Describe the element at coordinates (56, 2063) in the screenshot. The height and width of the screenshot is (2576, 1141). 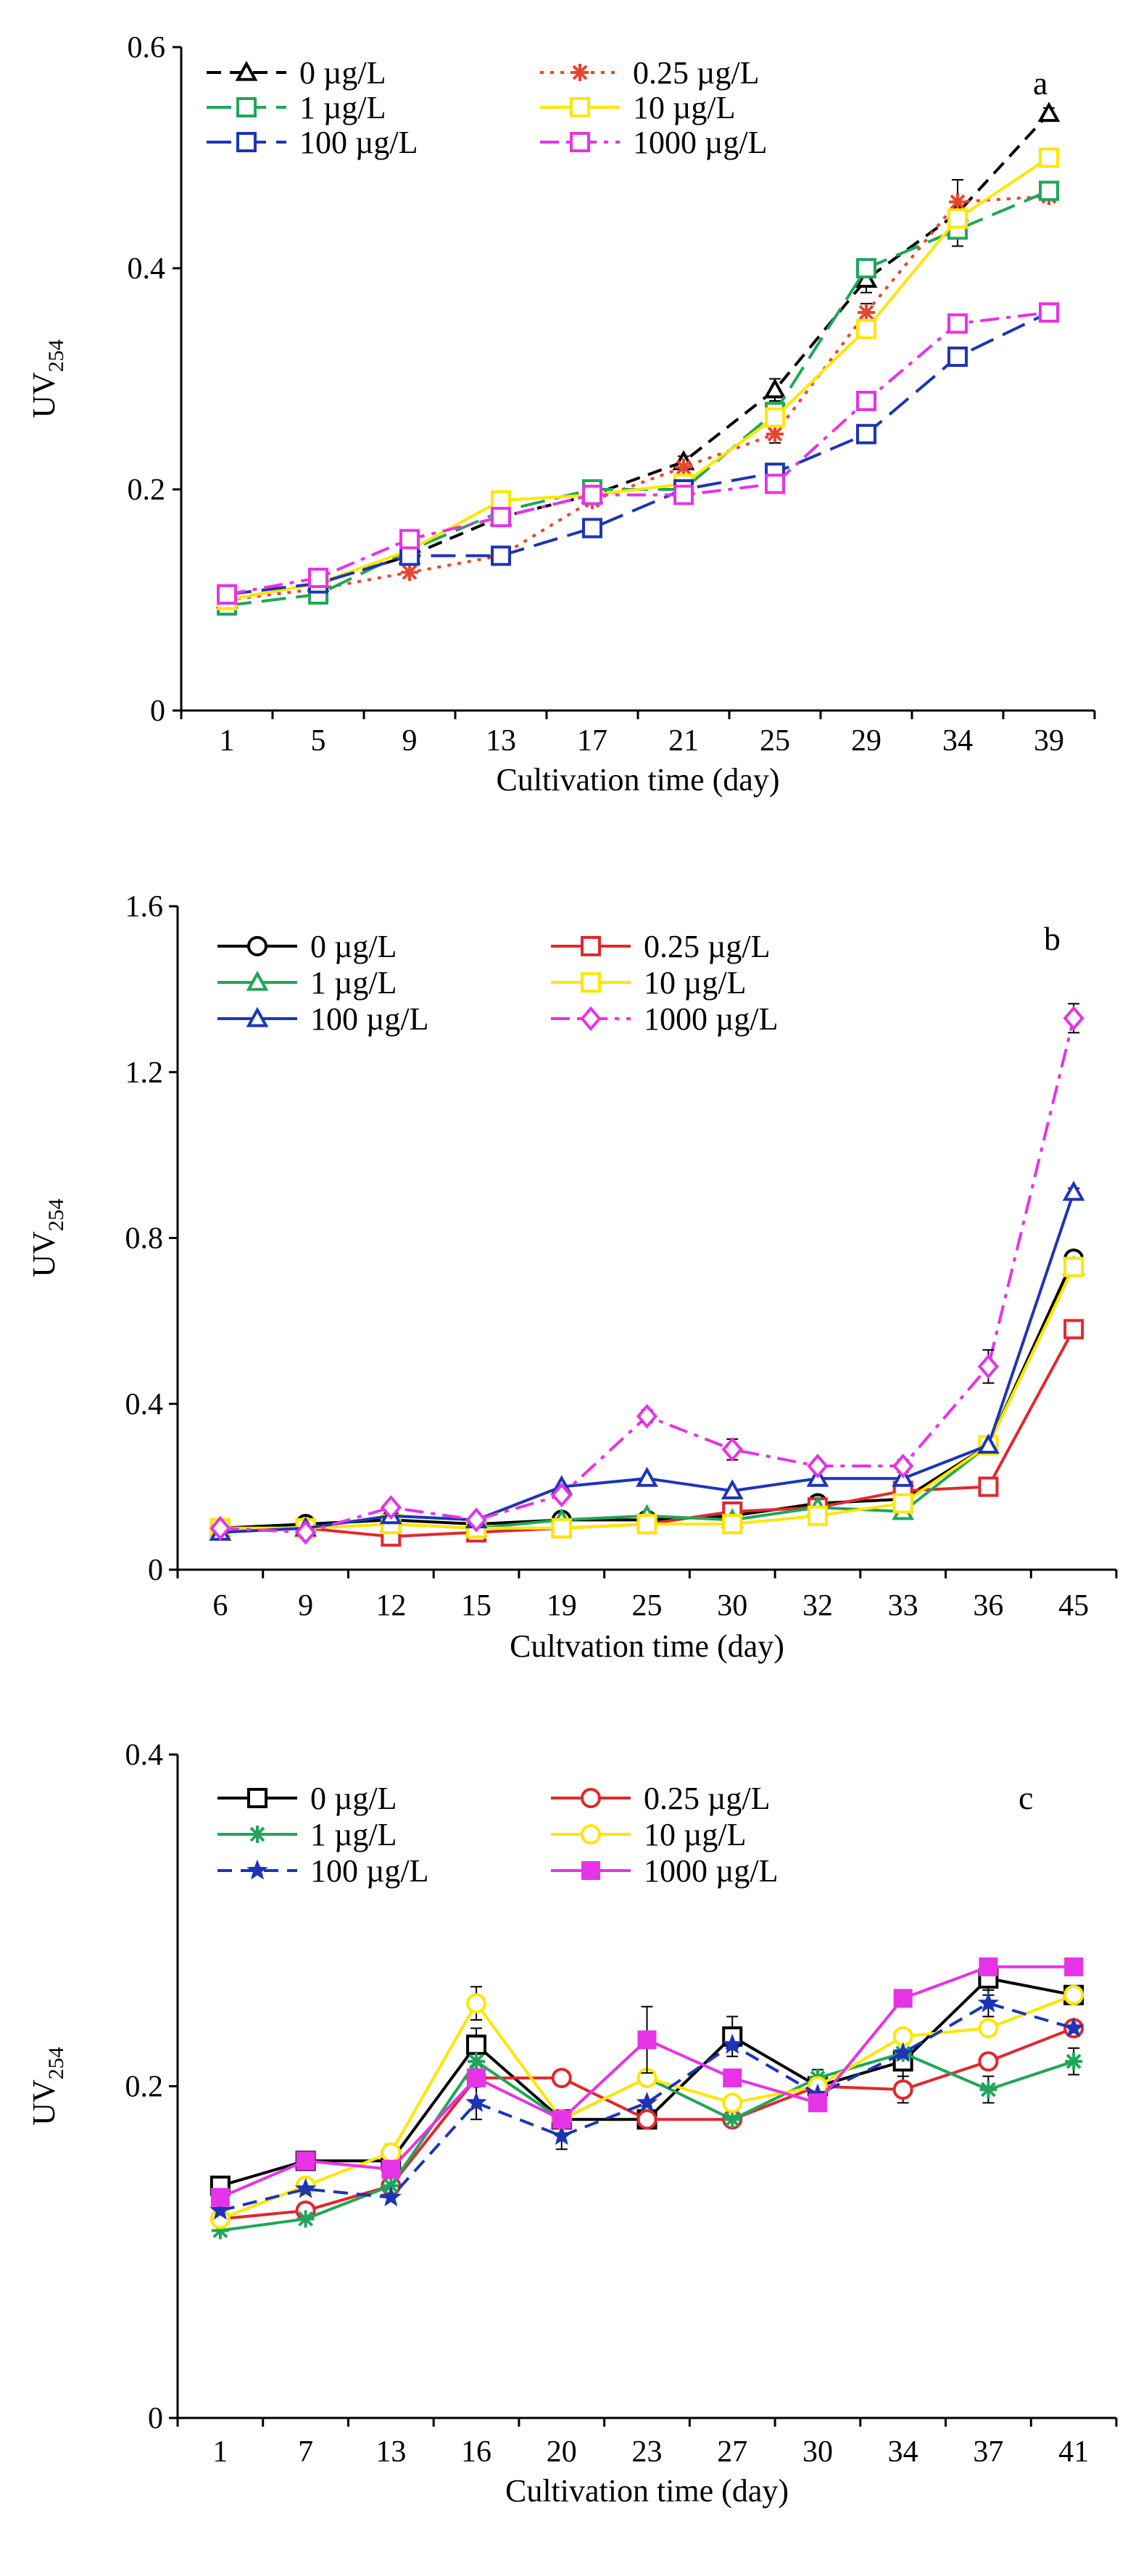
I see `y-axis-title-subscript: 254` at that location.